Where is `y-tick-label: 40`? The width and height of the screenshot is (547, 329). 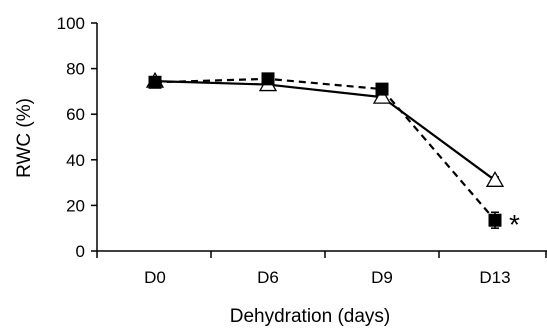 y-tick-label: 40 is located at coordinates (75, 160).